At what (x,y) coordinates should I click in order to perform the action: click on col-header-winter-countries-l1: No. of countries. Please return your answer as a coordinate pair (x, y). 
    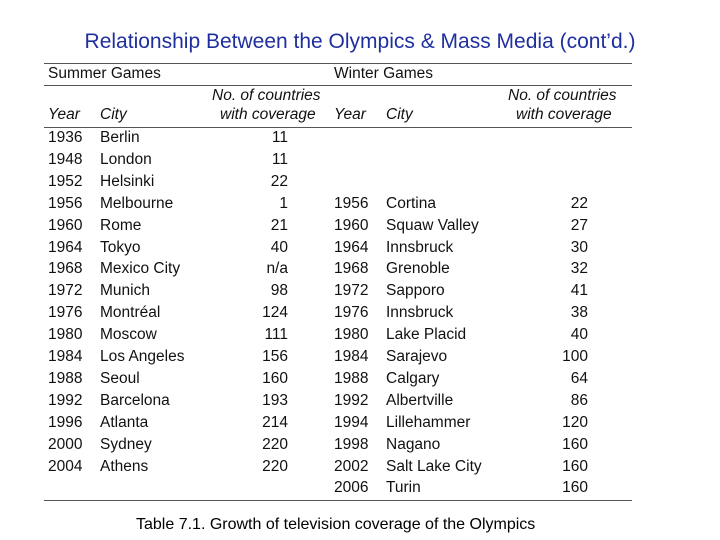
    Looking at the image, I should click on (562, 95).